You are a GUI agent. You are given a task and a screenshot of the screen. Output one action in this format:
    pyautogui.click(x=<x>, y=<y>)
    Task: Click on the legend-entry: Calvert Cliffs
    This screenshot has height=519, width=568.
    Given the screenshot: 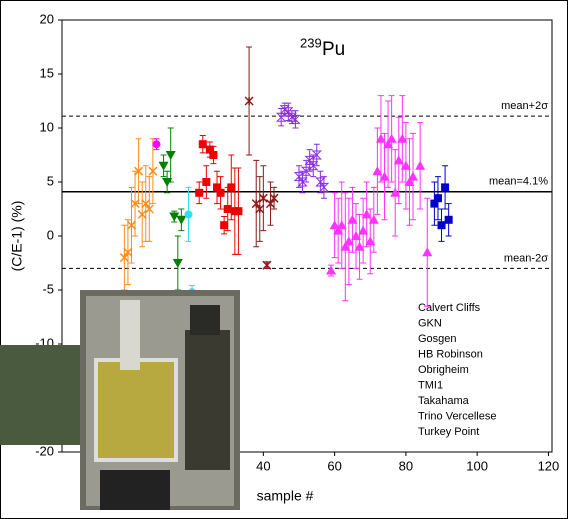 What is the action you would take?
    pyautogui.click(x=449, y=308)
    